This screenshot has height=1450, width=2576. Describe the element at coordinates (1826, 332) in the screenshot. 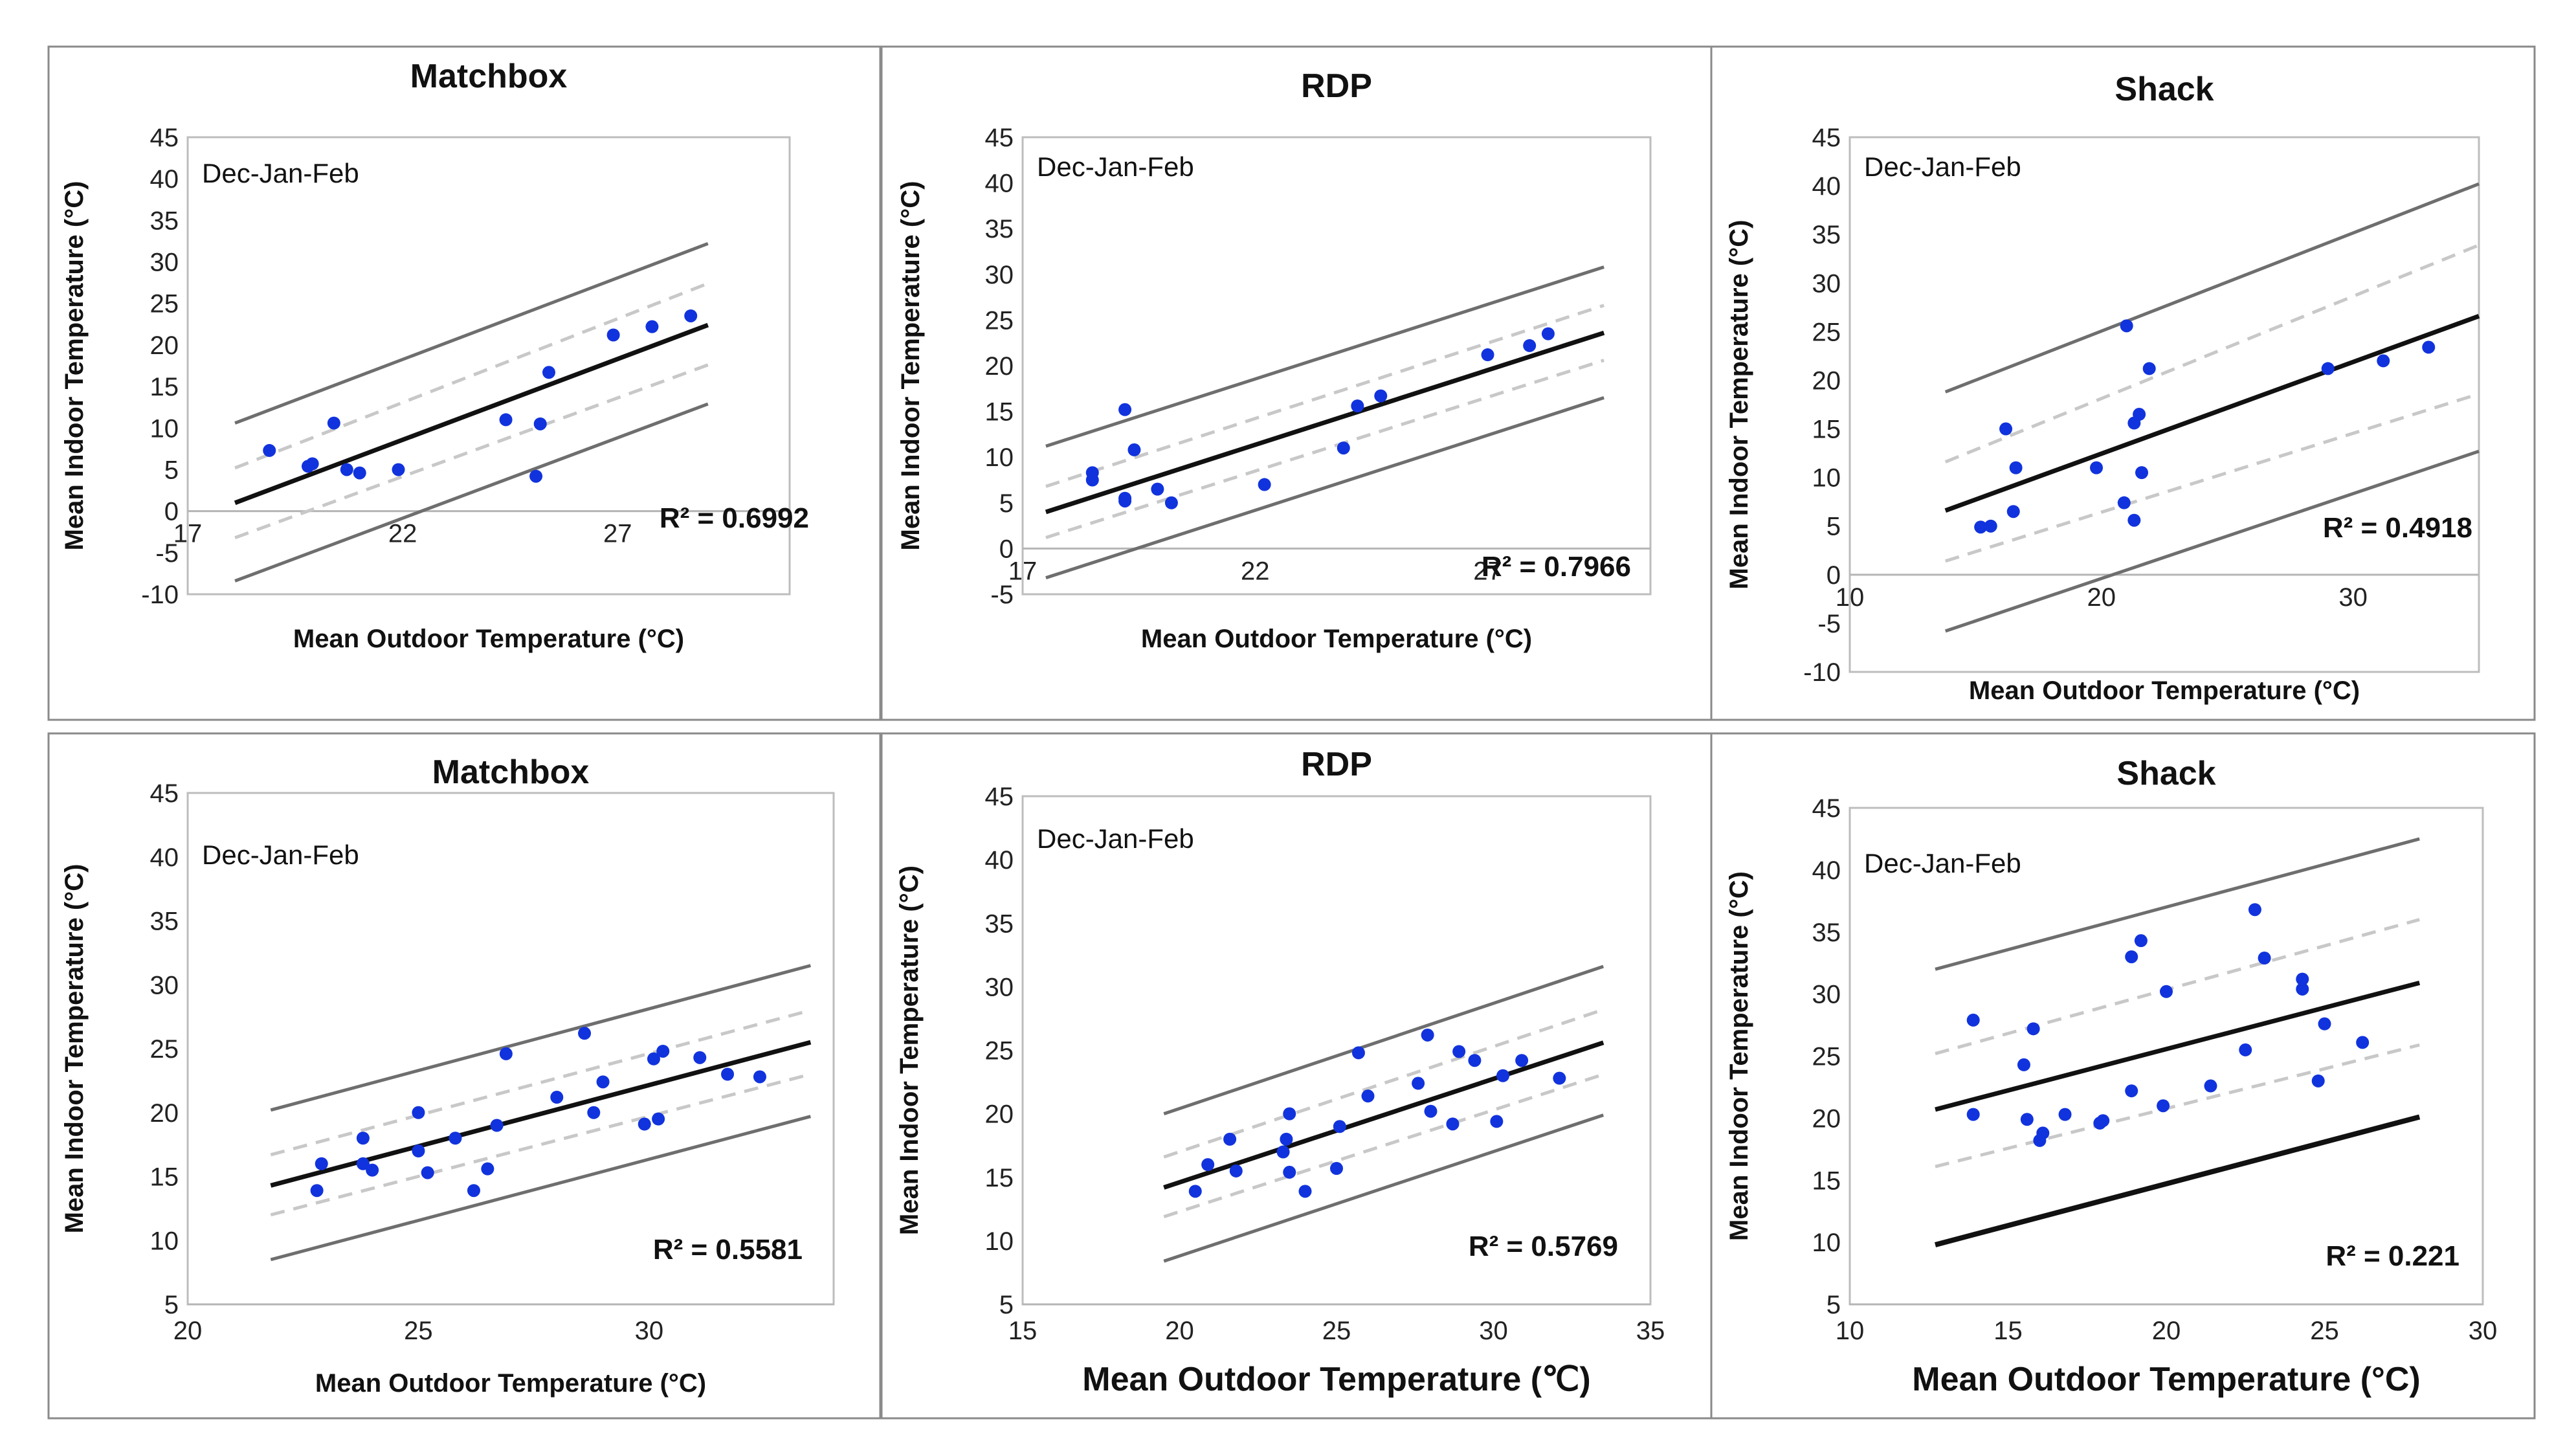

I see `y-tick-label: 25` at that location.